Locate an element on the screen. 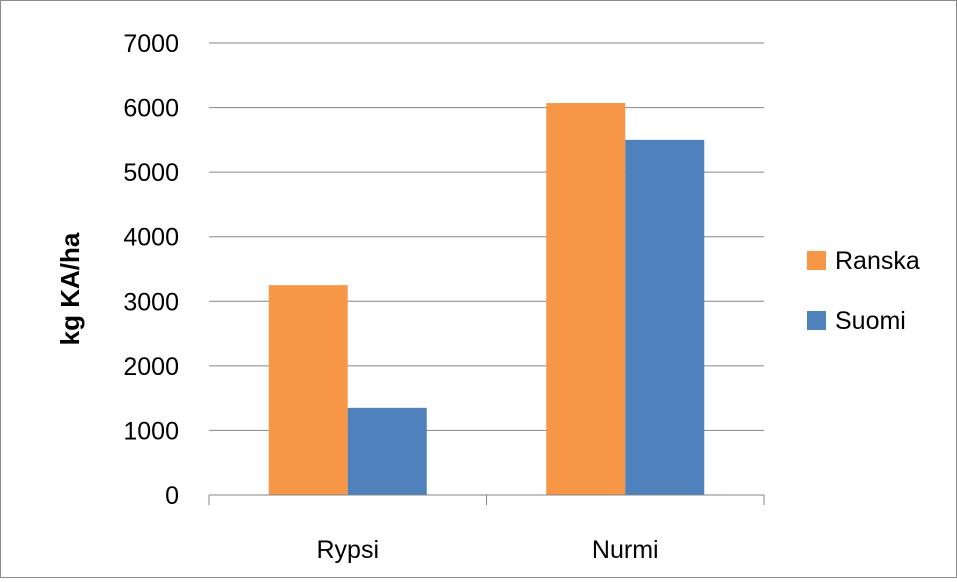 The width and height of the screenshot is (957, 582). legend-swatch-ranska is located at coordinates (816, 260).